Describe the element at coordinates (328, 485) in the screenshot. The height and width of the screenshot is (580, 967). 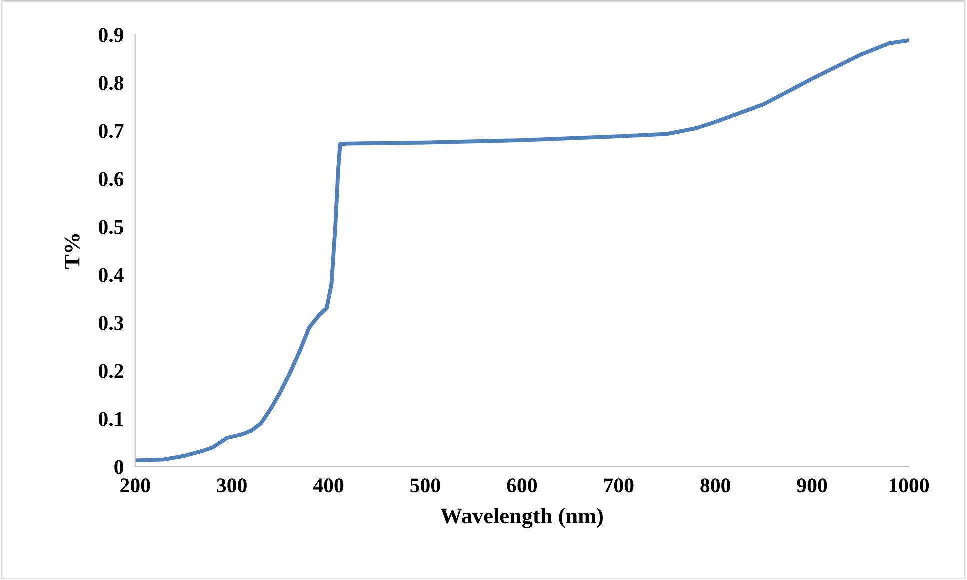
I see `x-tick-label: 400` at that location.